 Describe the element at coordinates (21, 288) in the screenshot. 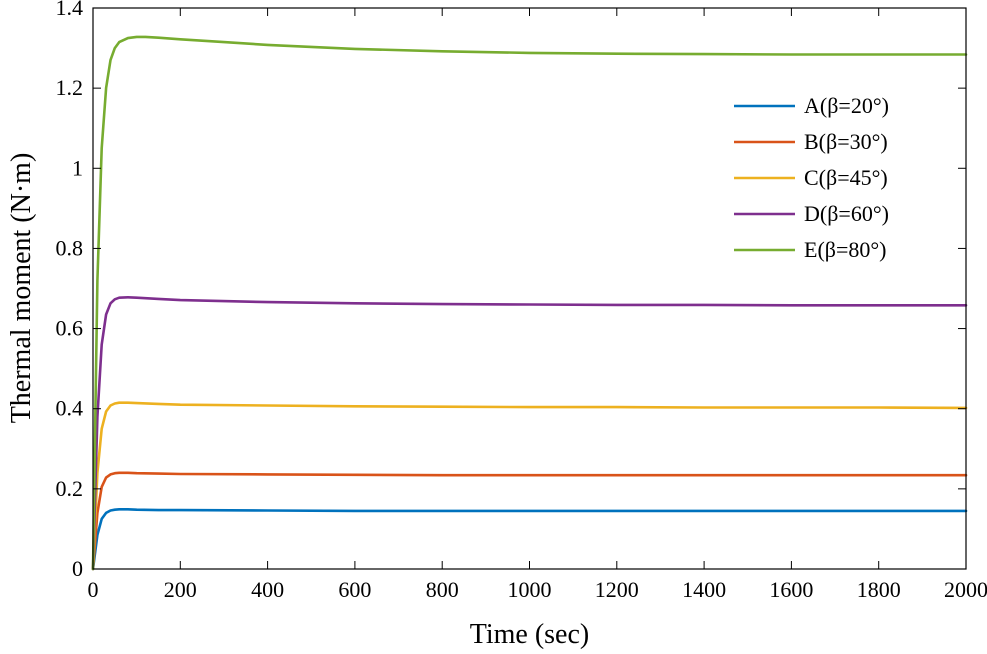

I see `y-axis-title: Thermal moment (N·m)` at that location.